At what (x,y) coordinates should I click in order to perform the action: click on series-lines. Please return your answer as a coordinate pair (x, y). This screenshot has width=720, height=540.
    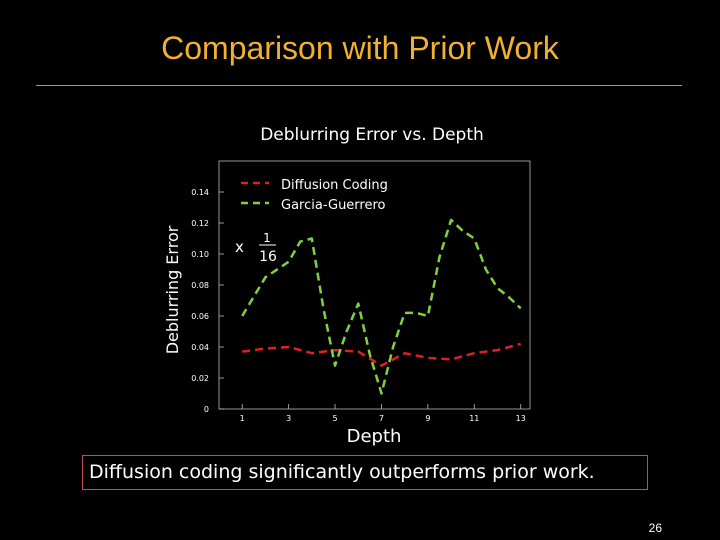
    Looking at the image, I should click on (381, 306).